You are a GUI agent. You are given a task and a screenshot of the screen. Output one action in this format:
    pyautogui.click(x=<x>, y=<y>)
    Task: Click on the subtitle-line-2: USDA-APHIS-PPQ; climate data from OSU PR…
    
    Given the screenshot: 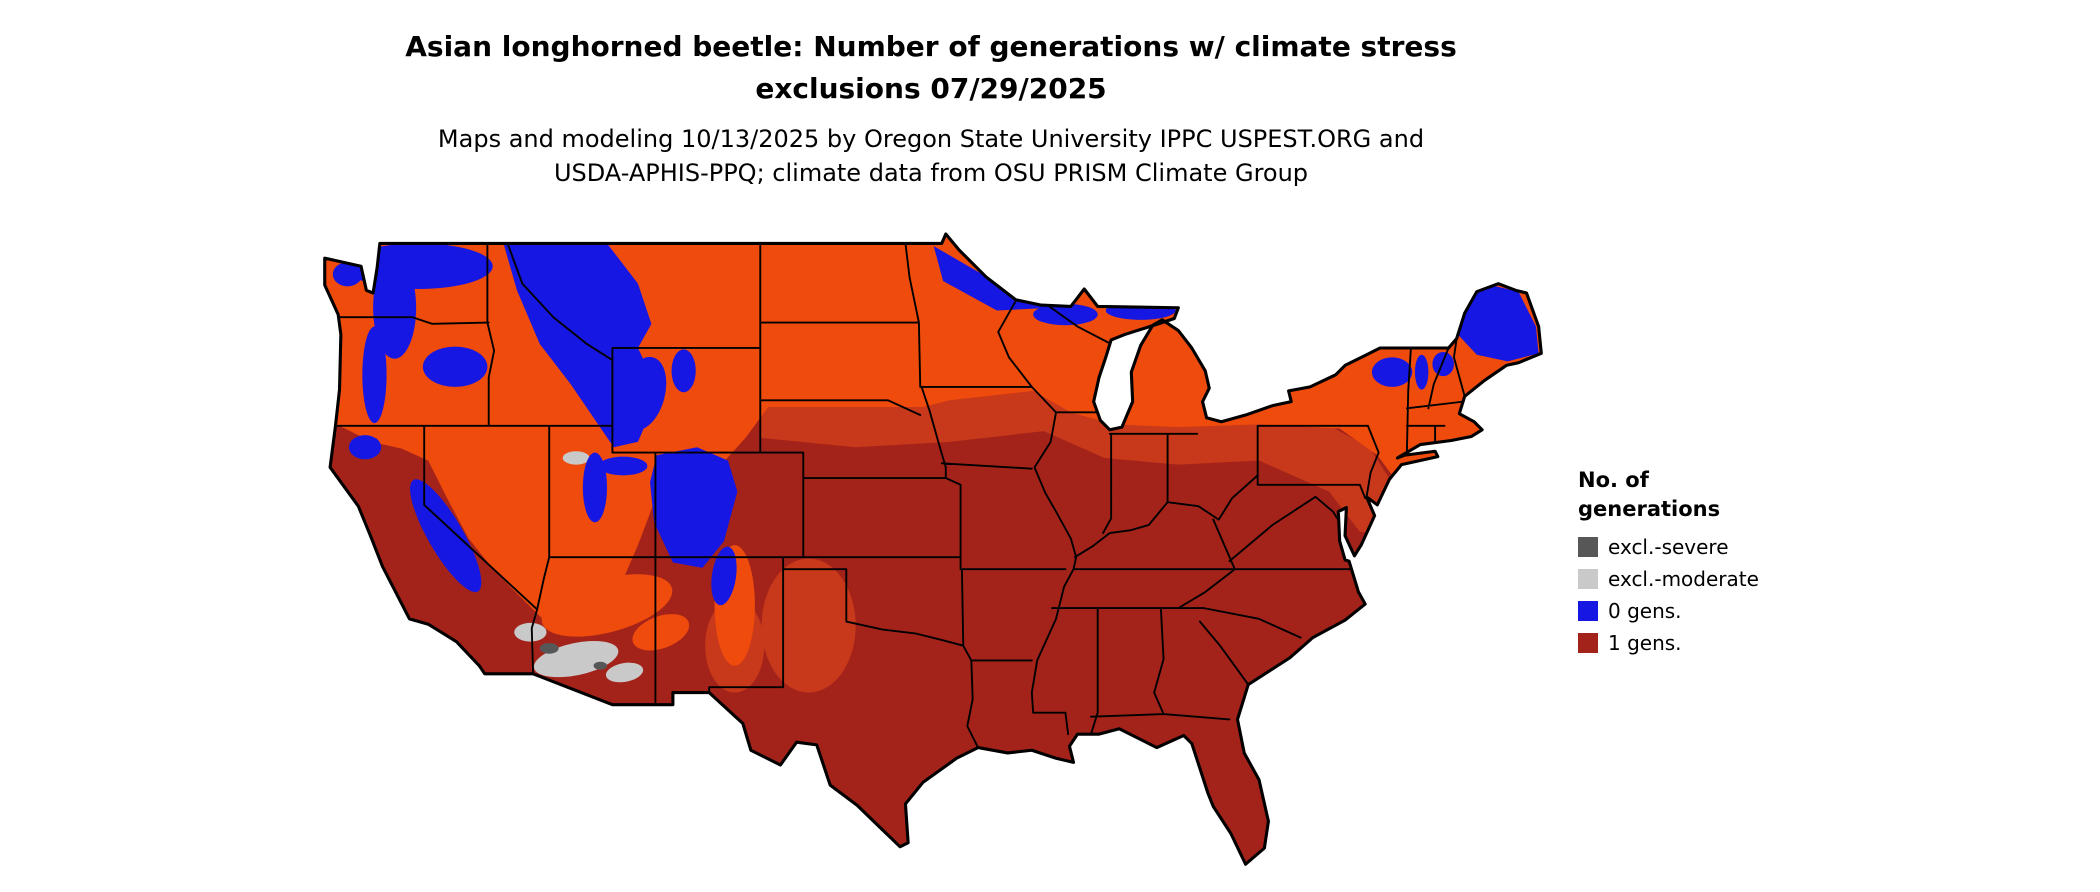 What is the action you would take?
    pyautogui.click(x=931, y=173)
    